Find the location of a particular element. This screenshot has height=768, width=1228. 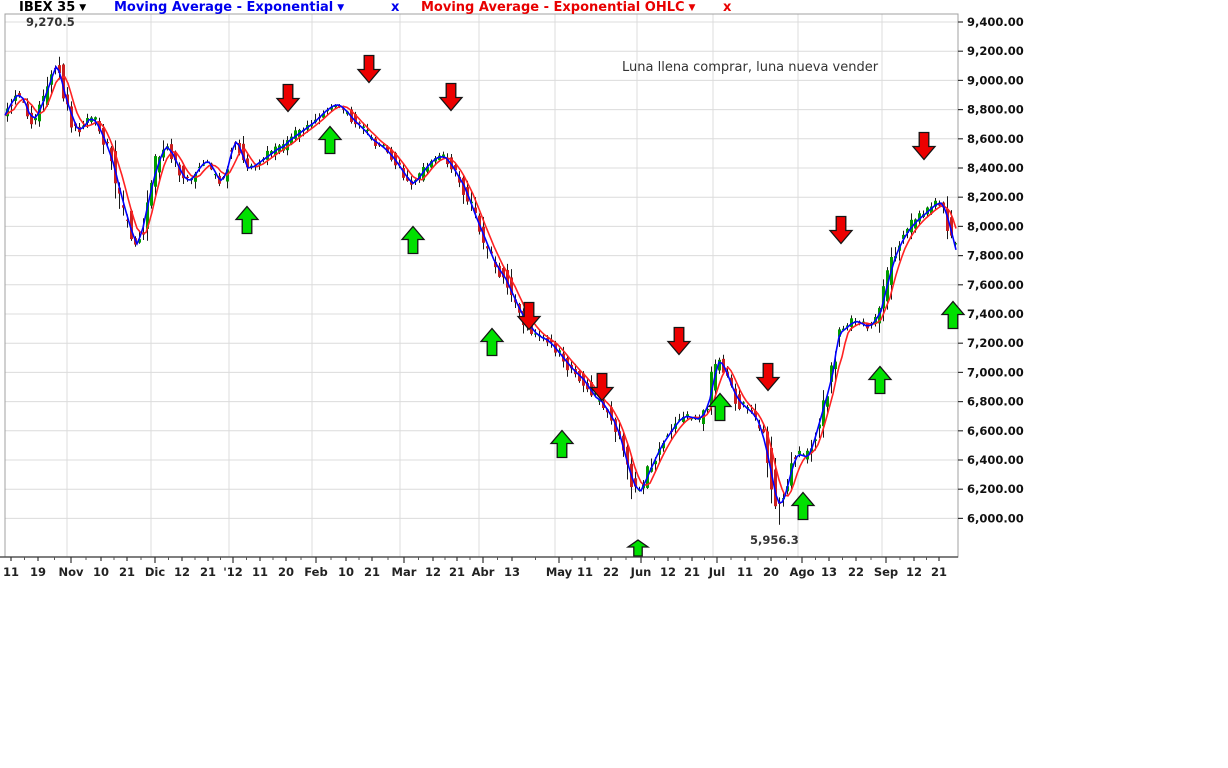

svg-text: 6,000.00 is located at coordinates (995, 518).